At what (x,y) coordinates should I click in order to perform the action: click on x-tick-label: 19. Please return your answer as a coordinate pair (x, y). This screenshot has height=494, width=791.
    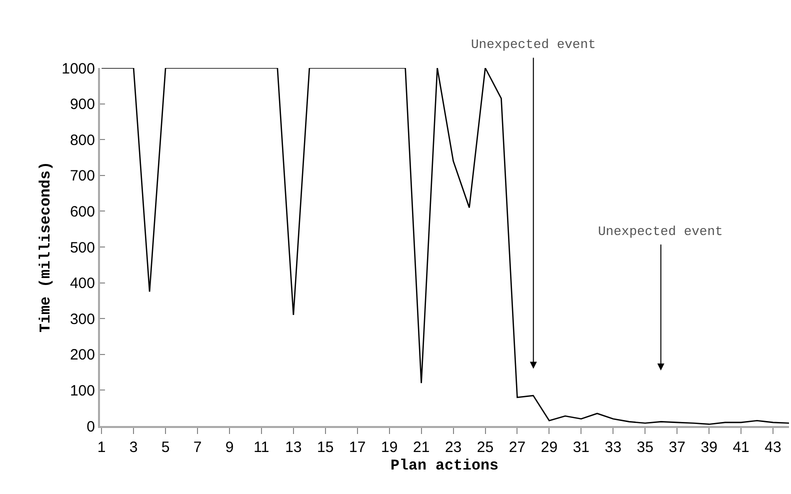
    Looking at the image, I should click on (389, 447).